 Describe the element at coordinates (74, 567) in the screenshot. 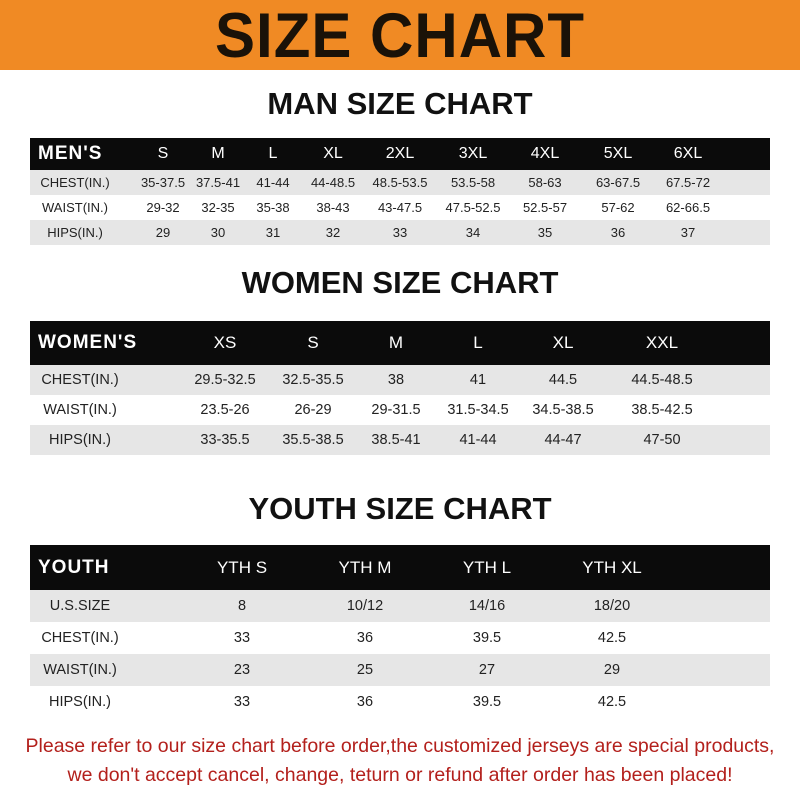

I see `table-corner-label: YOUTH` at that location.